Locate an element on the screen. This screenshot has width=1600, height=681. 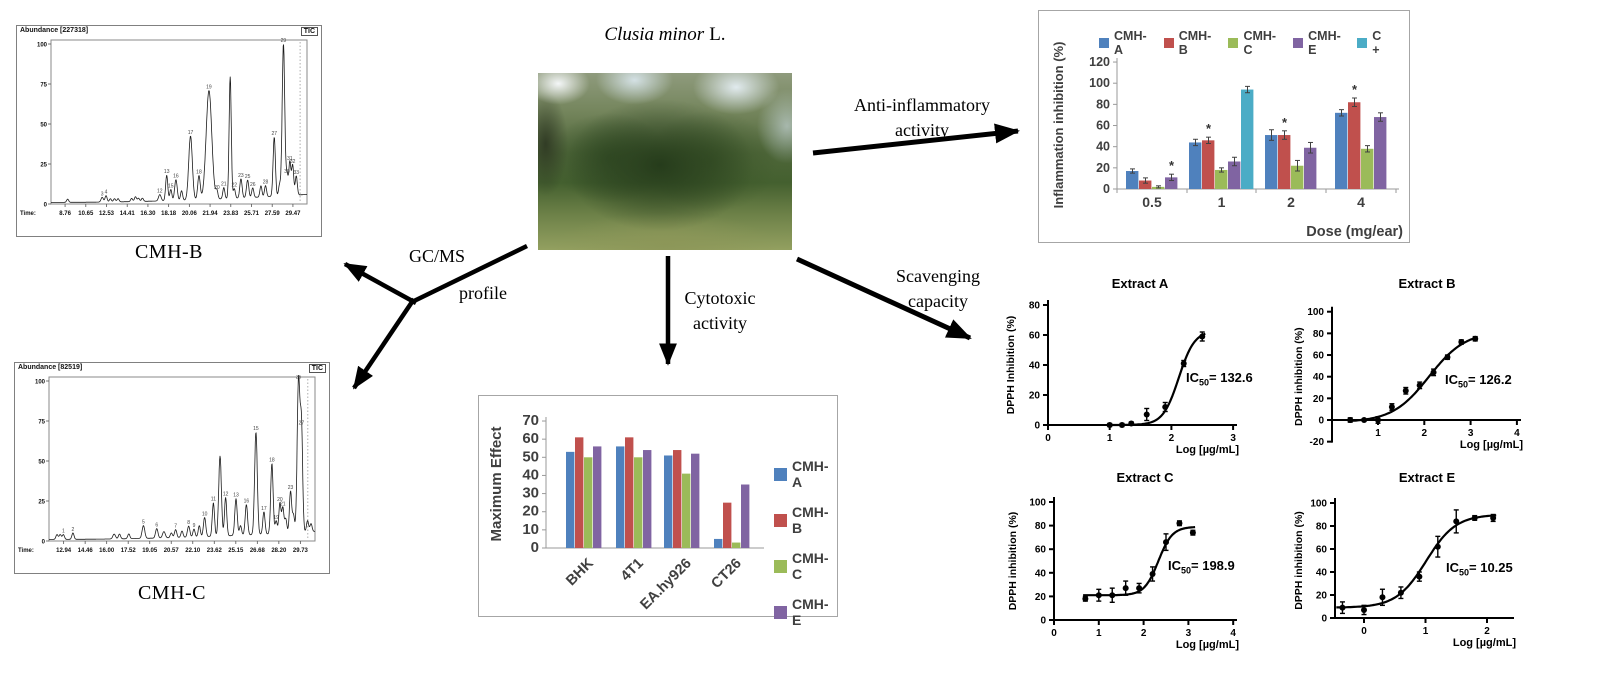
svg-text: 22 is located at coordinates (235, 186).